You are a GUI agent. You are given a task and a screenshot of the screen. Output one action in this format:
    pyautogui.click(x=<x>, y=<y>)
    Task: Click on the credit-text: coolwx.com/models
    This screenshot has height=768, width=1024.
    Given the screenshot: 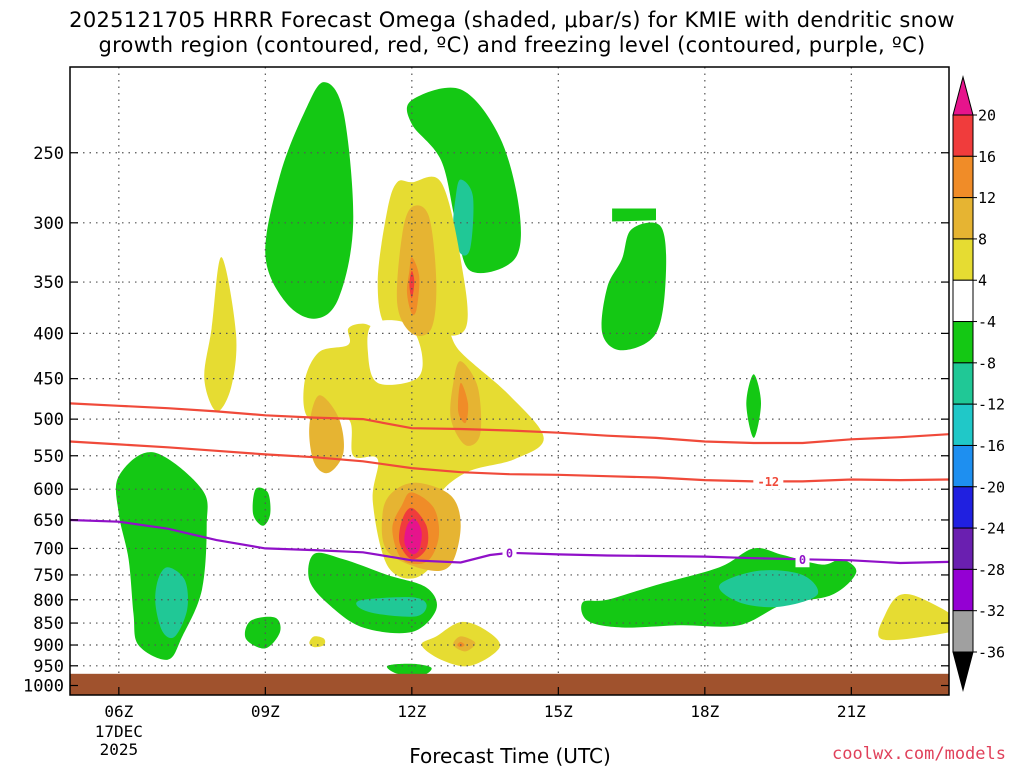 What is the action you would take?
    pyautogui.click(x=919, y=754)
    